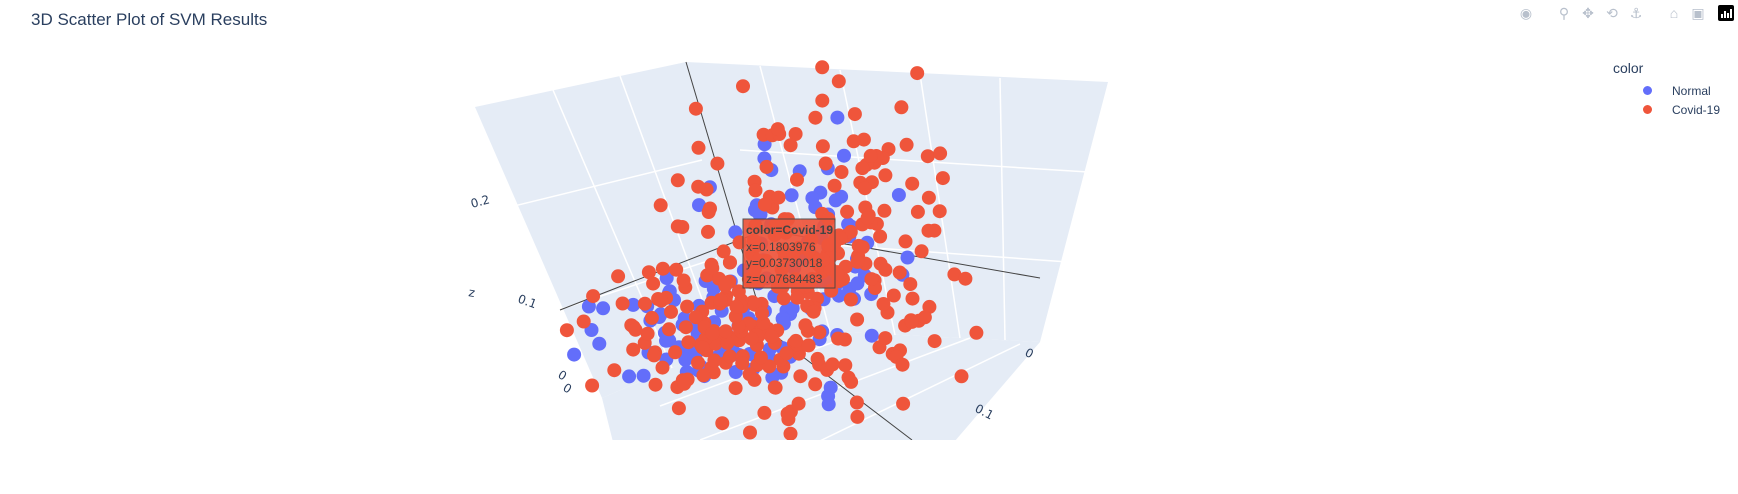 This screenshot has height=494, width=1738. What do you see at coordinates (1588, 13) in the screenshot?
I see `pan-icon: ✥` at bounding box center [1588, 13].